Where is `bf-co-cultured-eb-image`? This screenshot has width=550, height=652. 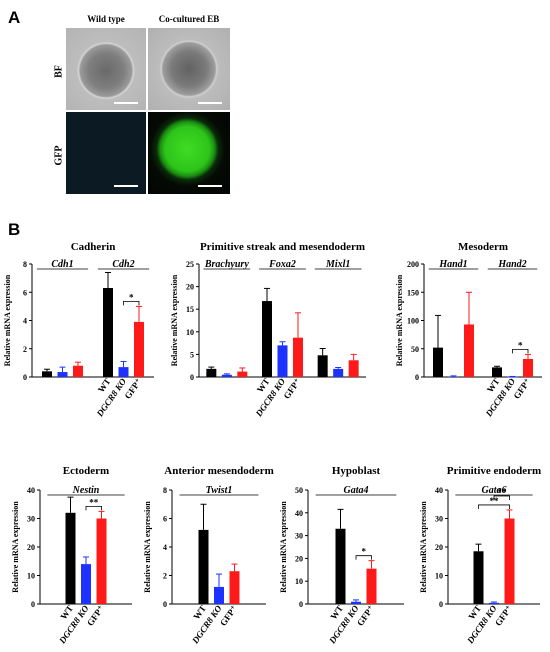 bf-co-cultured-eb-image is located at coordinates (189, 69).